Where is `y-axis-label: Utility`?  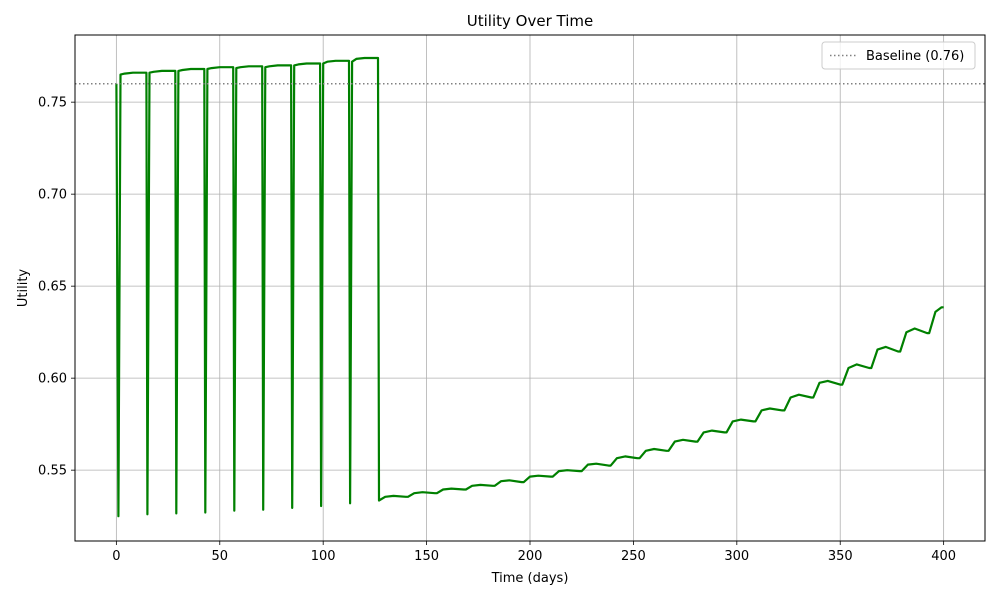
y-axis-label: Utility is located at coordinates (23, 288).